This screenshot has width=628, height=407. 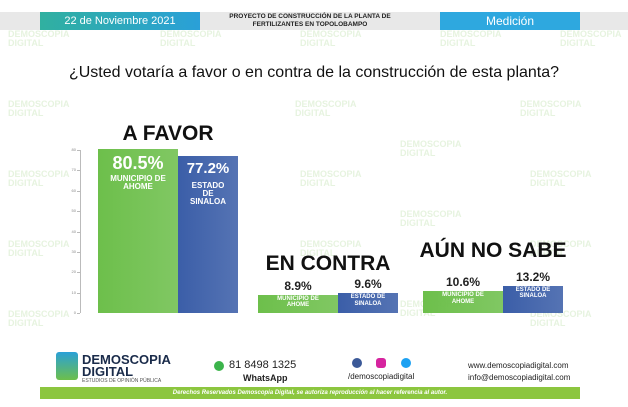 What do you see at coordinates (73, 272) in the screenshot?
I see `y-tick-label: 20` at bounding box center [73, 272].